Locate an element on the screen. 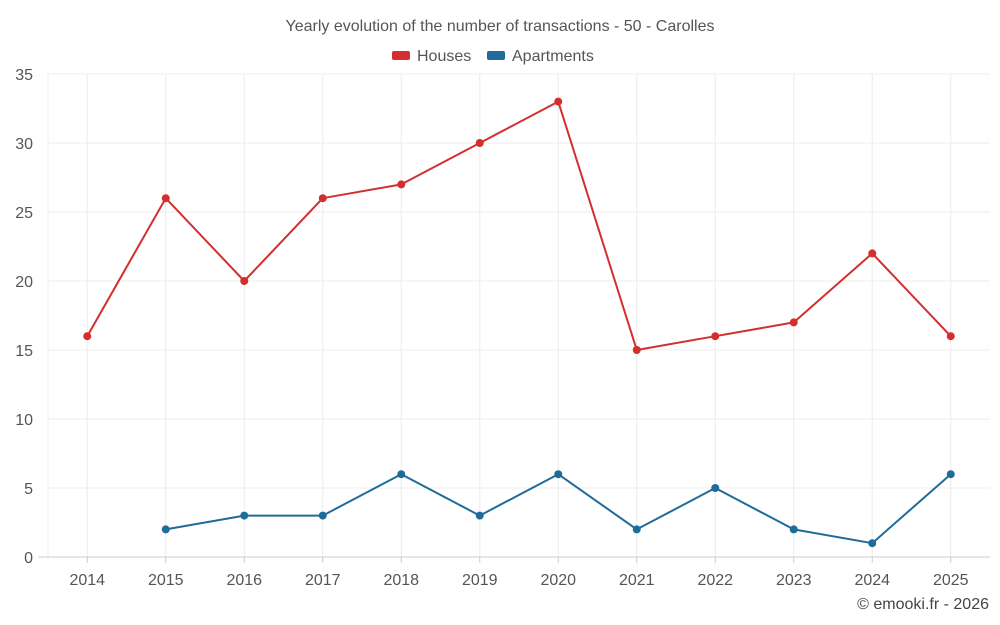  y-tick-label: 35 is located at coordinates (24, 75).